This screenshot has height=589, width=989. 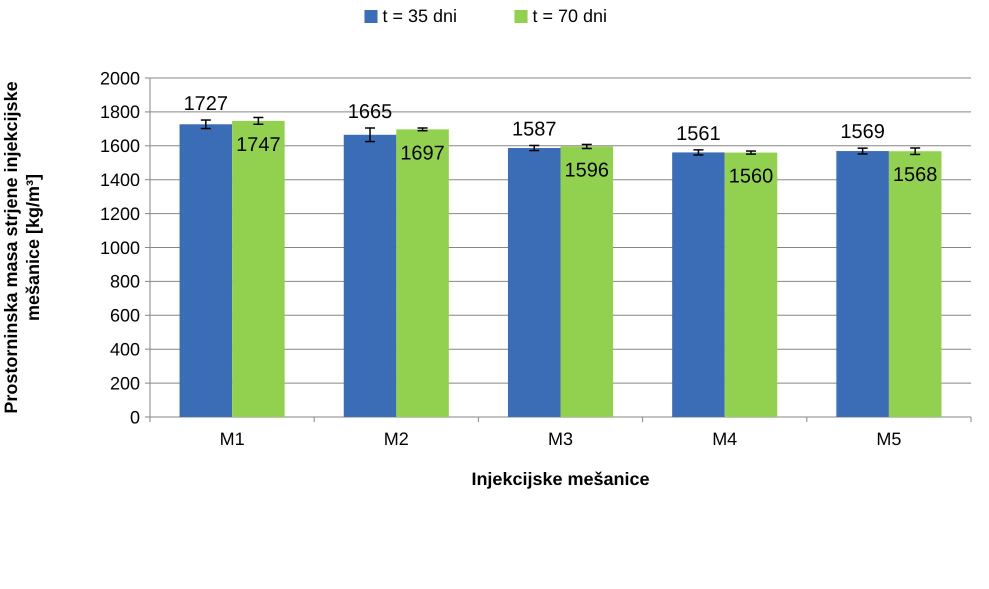 What do you see at coordinates (422, 153) in the screenshot?
I see `data-label: 1697` at bounding box center [422, 153].